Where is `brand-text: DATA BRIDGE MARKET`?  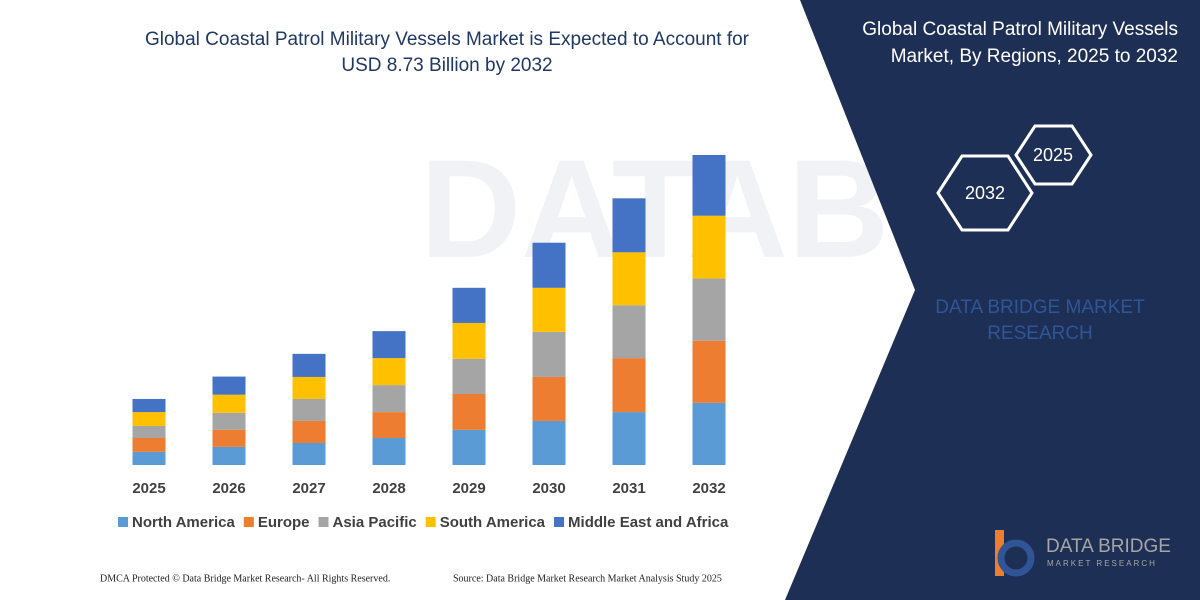 brand-text: DATA BRIDGE MARKET is located at coordinates (1040, 307).